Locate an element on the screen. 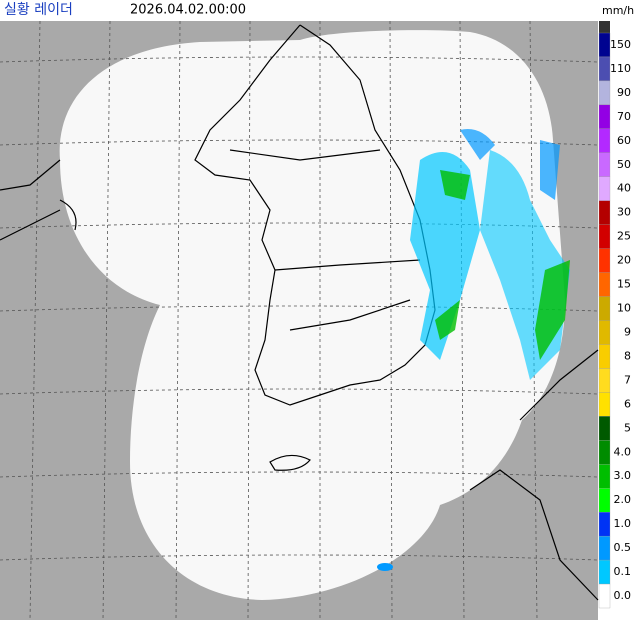 The image size is (635, 624). title: 실황 레이더 is located at coordinates (38, 10).